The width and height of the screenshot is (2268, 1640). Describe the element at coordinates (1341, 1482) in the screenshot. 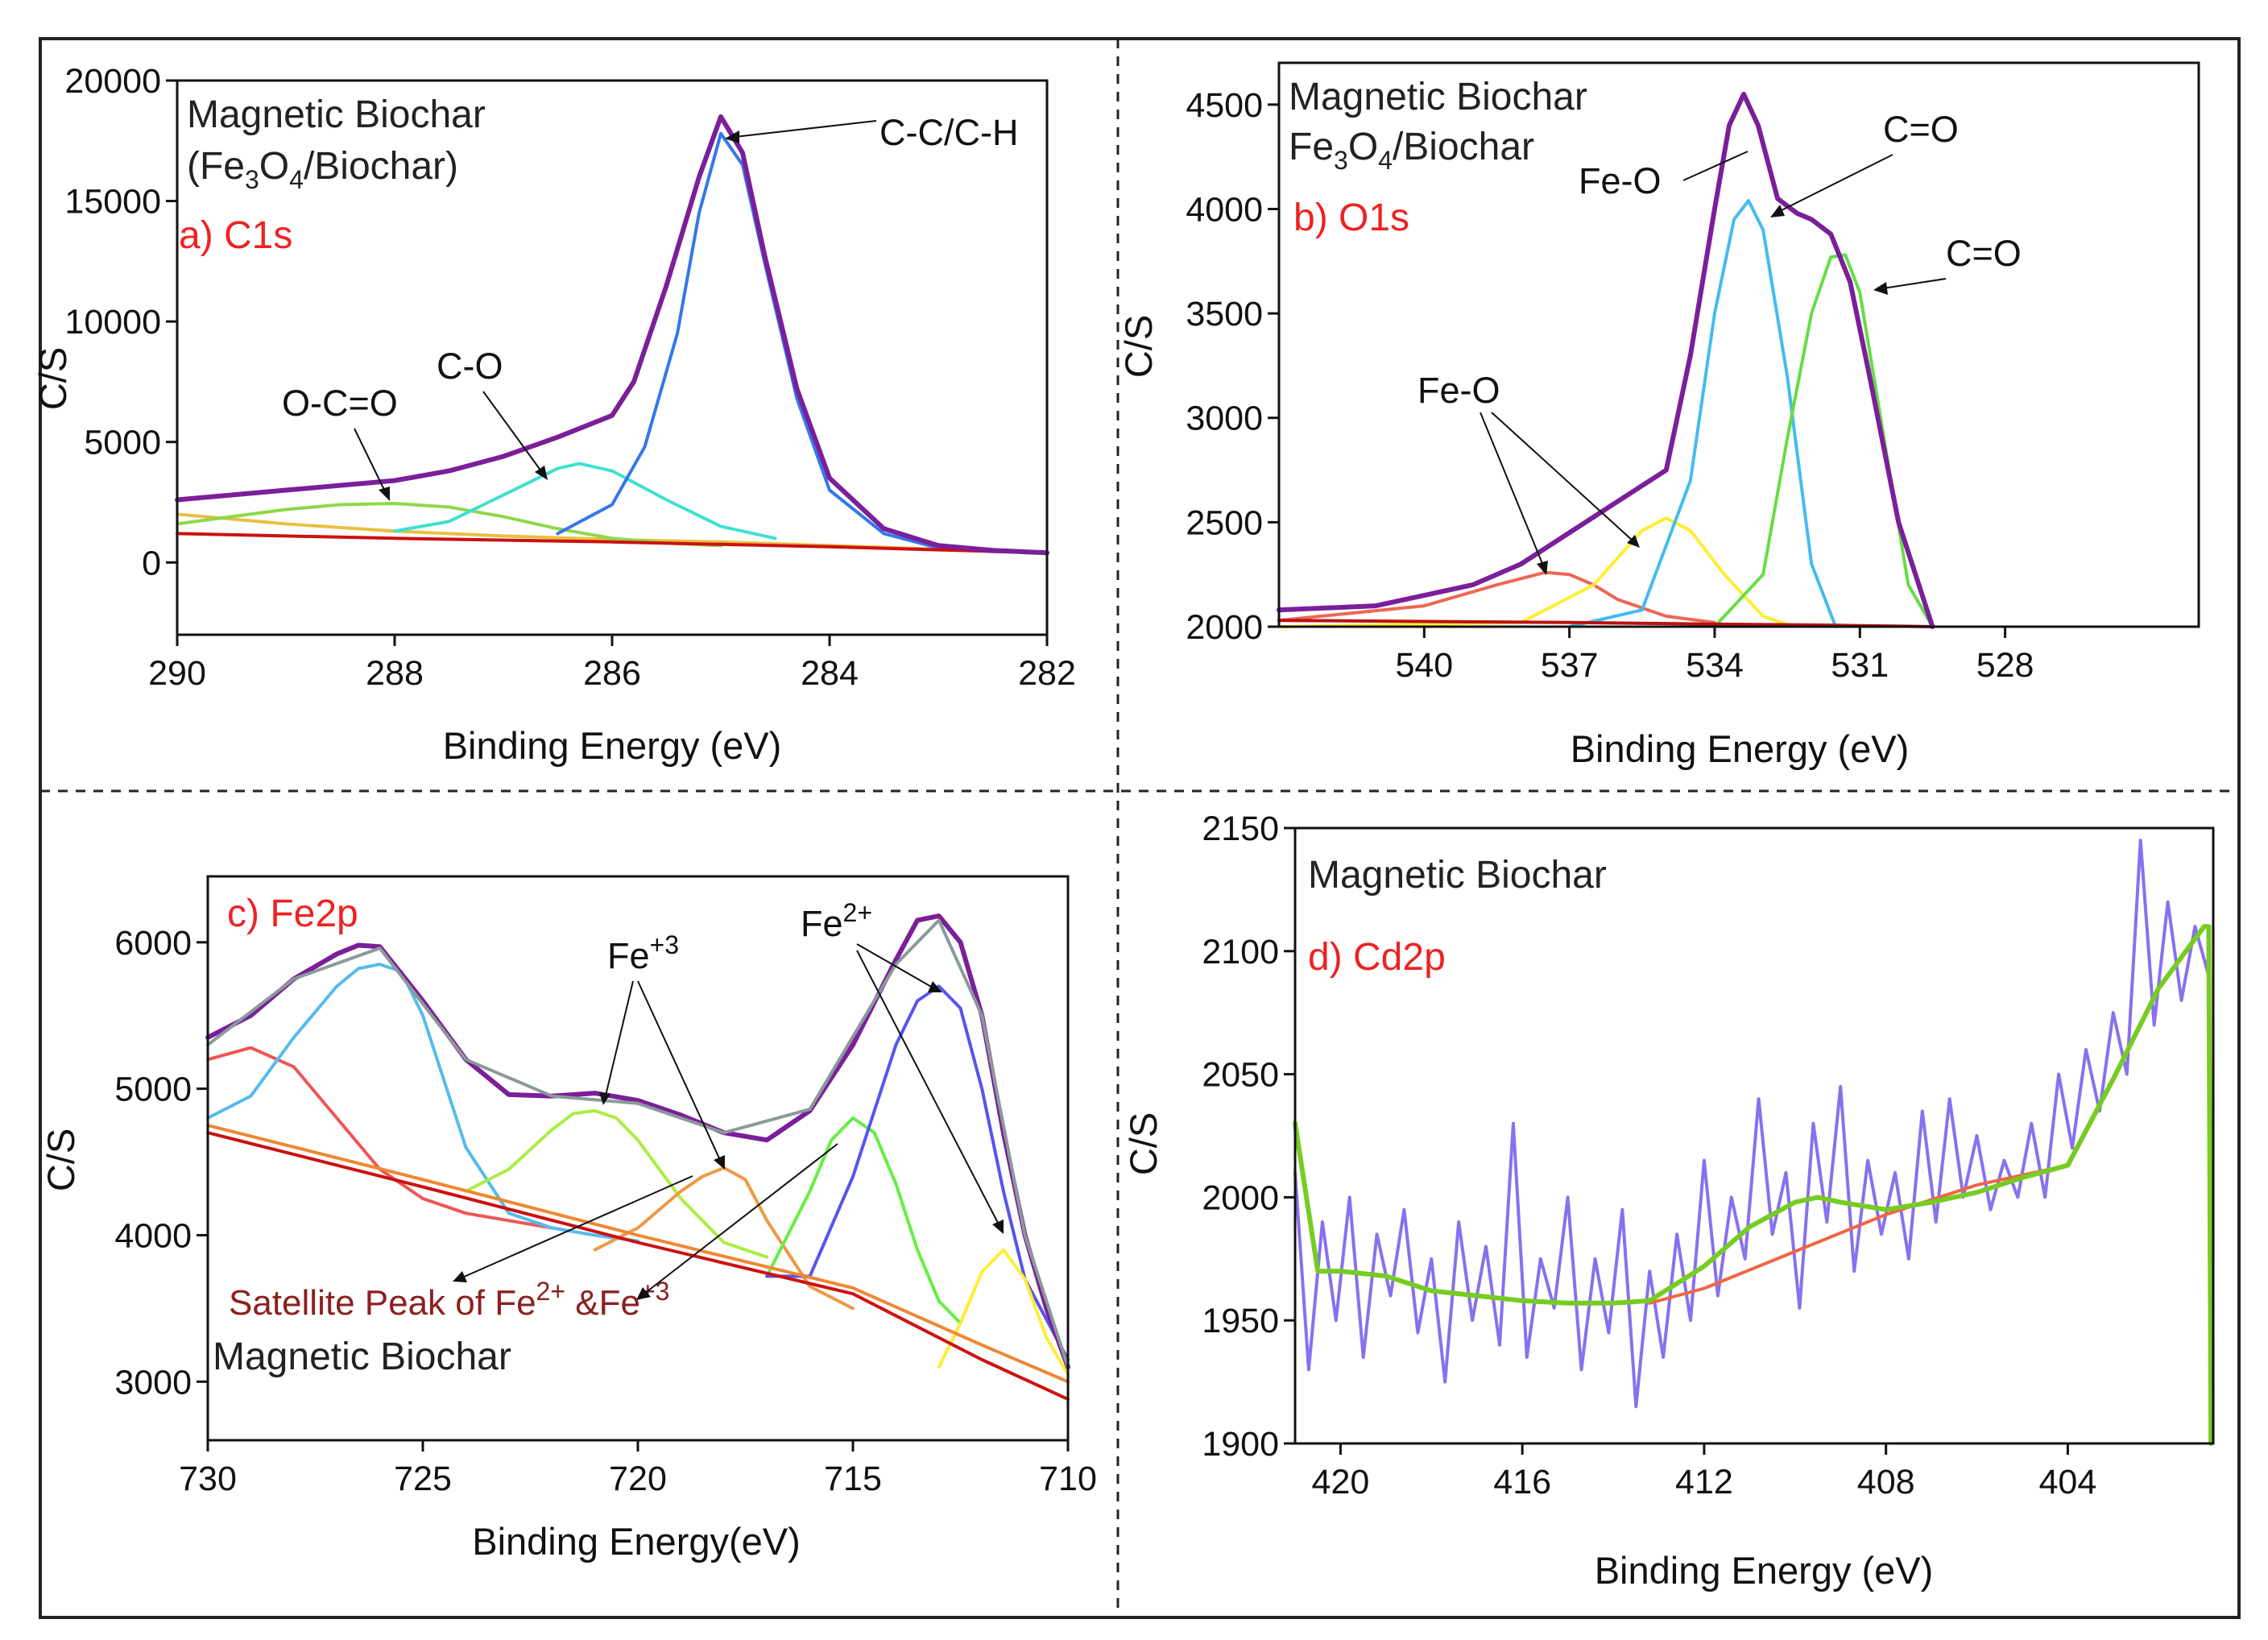

I see `panel-d-xtick-label-0: 420` at that location.